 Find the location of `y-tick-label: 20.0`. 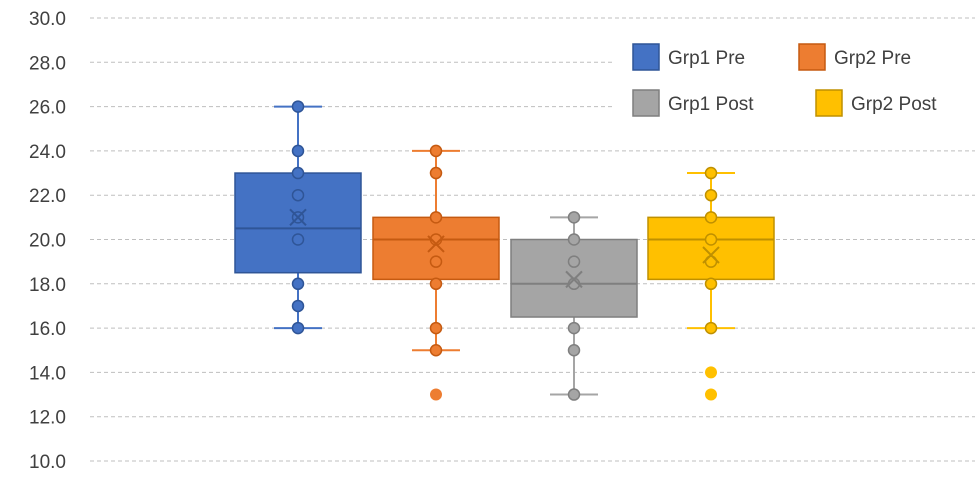

y-tick-label: 20.0 is located at coordinates (47, 241).